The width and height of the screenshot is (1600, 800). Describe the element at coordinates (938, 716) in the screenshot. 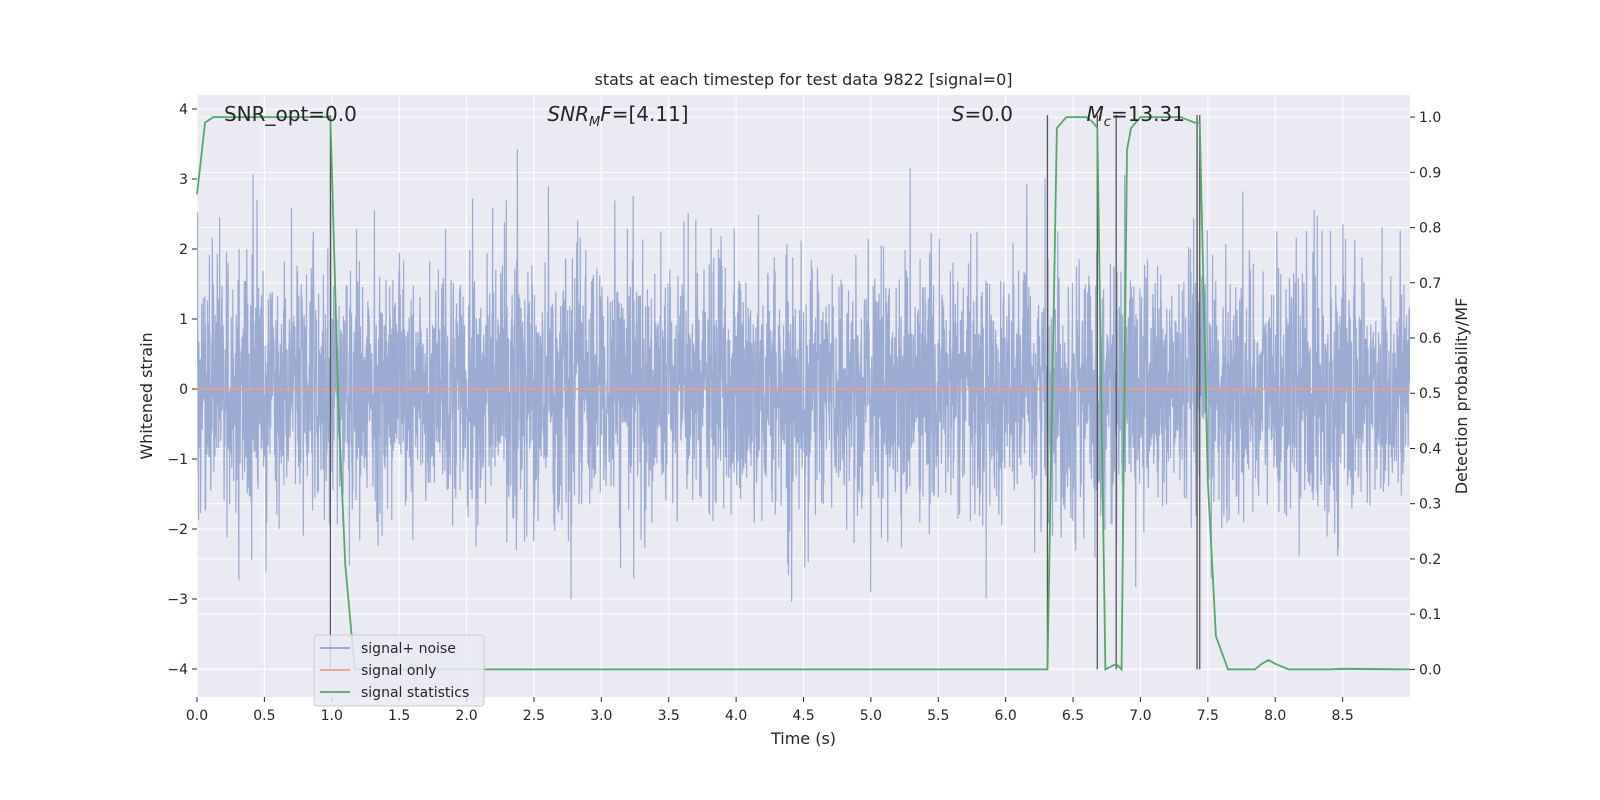

I see `x-tick-label: 5.5` at that location.